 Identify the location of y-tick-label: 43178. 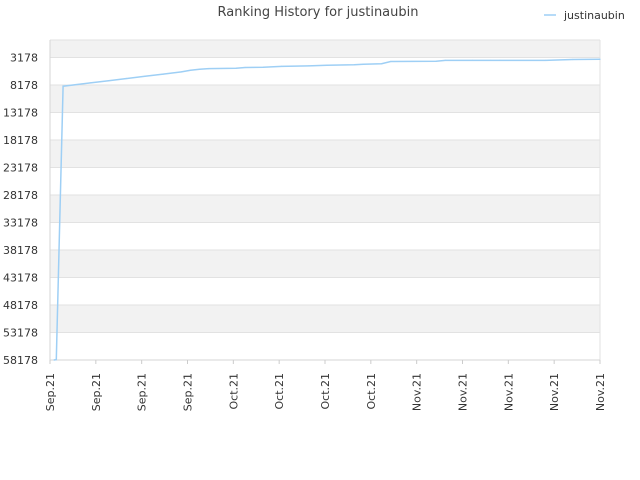
(20, 277).